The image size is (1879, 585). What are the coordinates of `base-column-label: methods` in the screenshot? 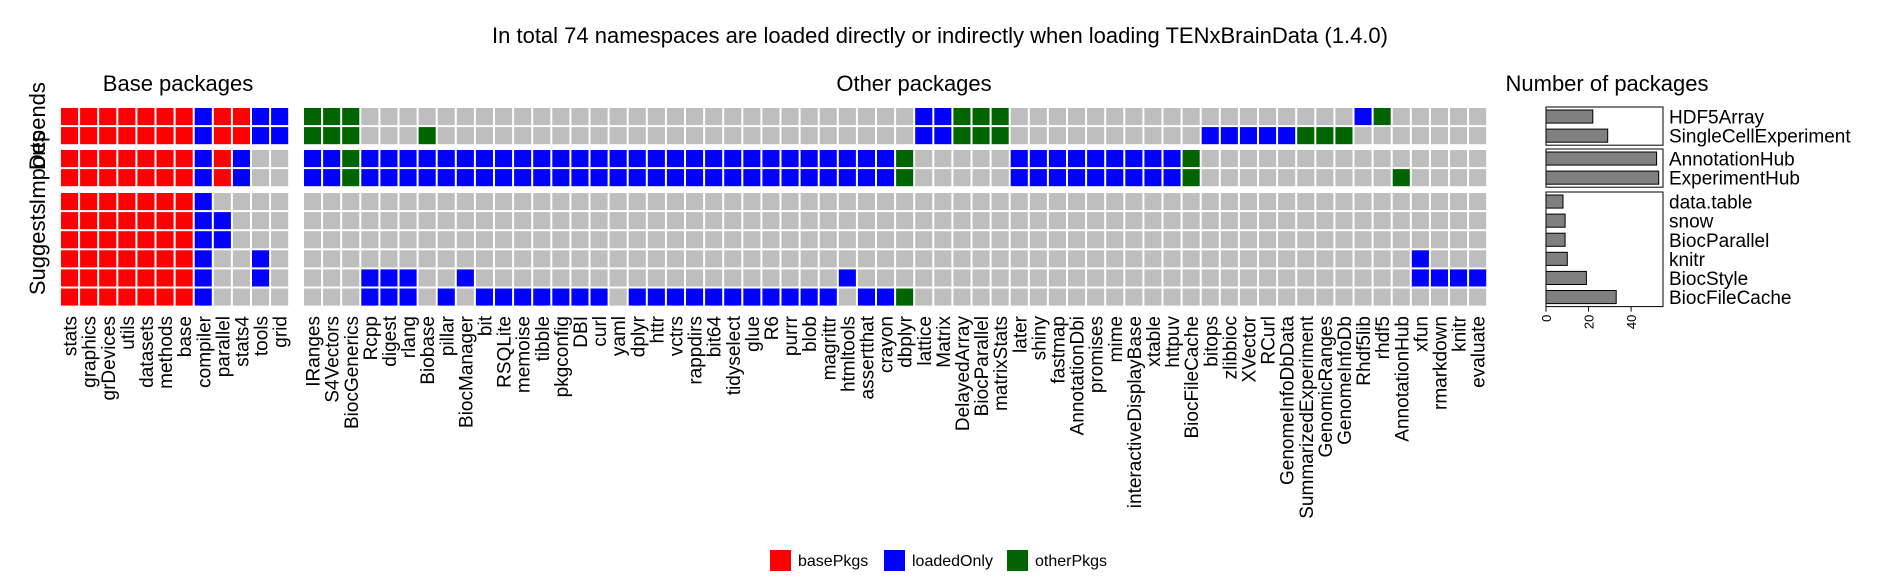 It's located at (166, 352).